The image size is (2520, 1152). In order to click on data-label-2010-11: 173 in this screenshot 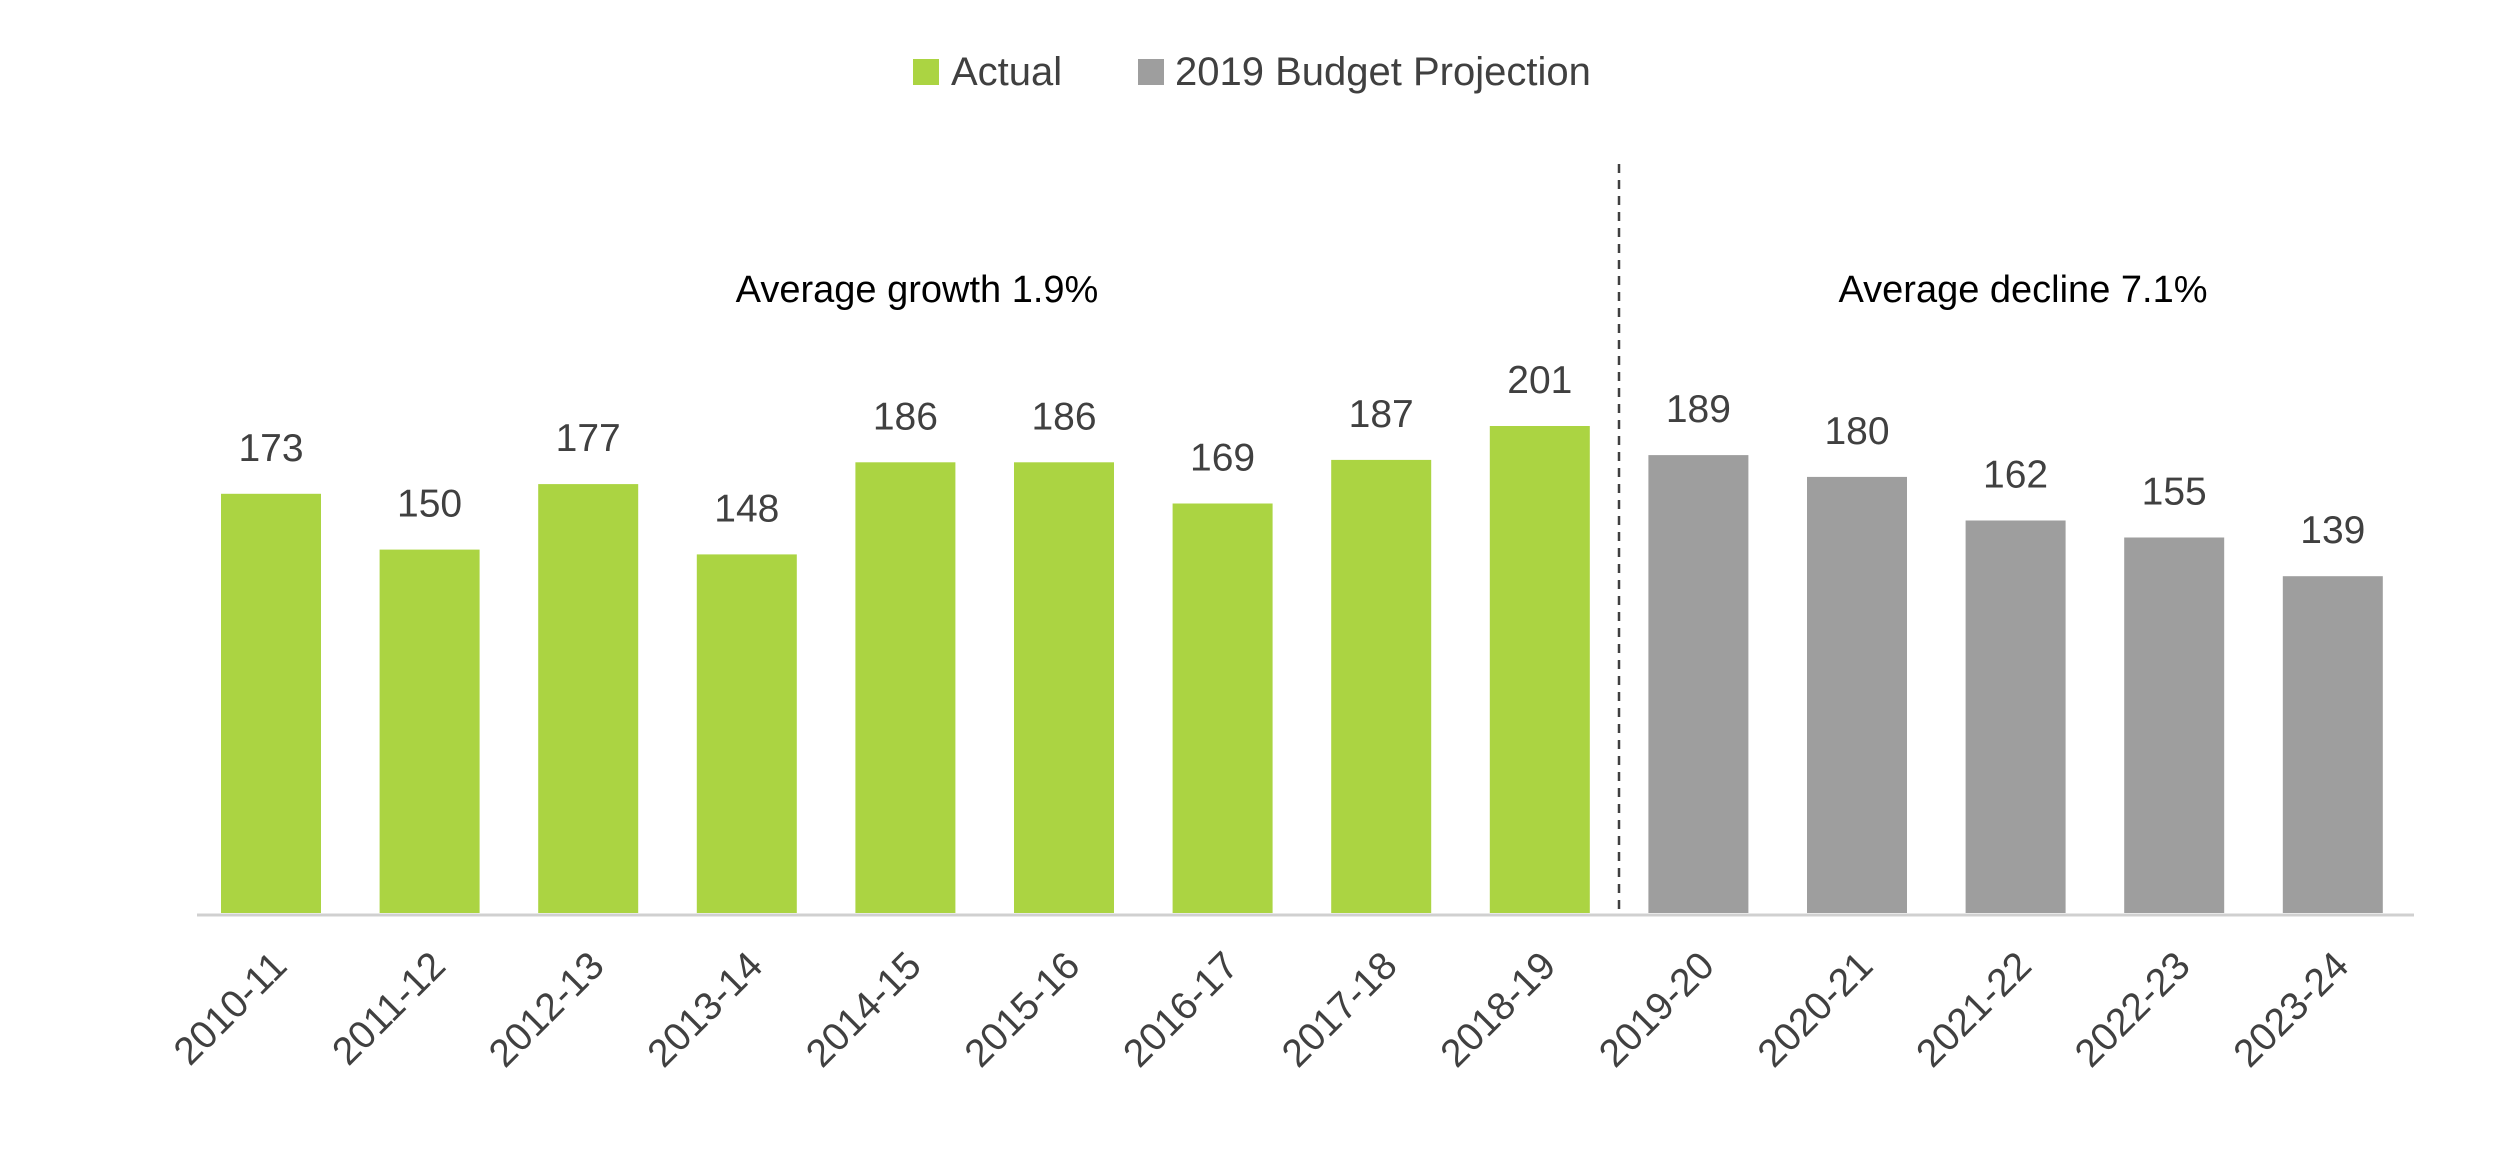, I will do `click(270, 448)`.